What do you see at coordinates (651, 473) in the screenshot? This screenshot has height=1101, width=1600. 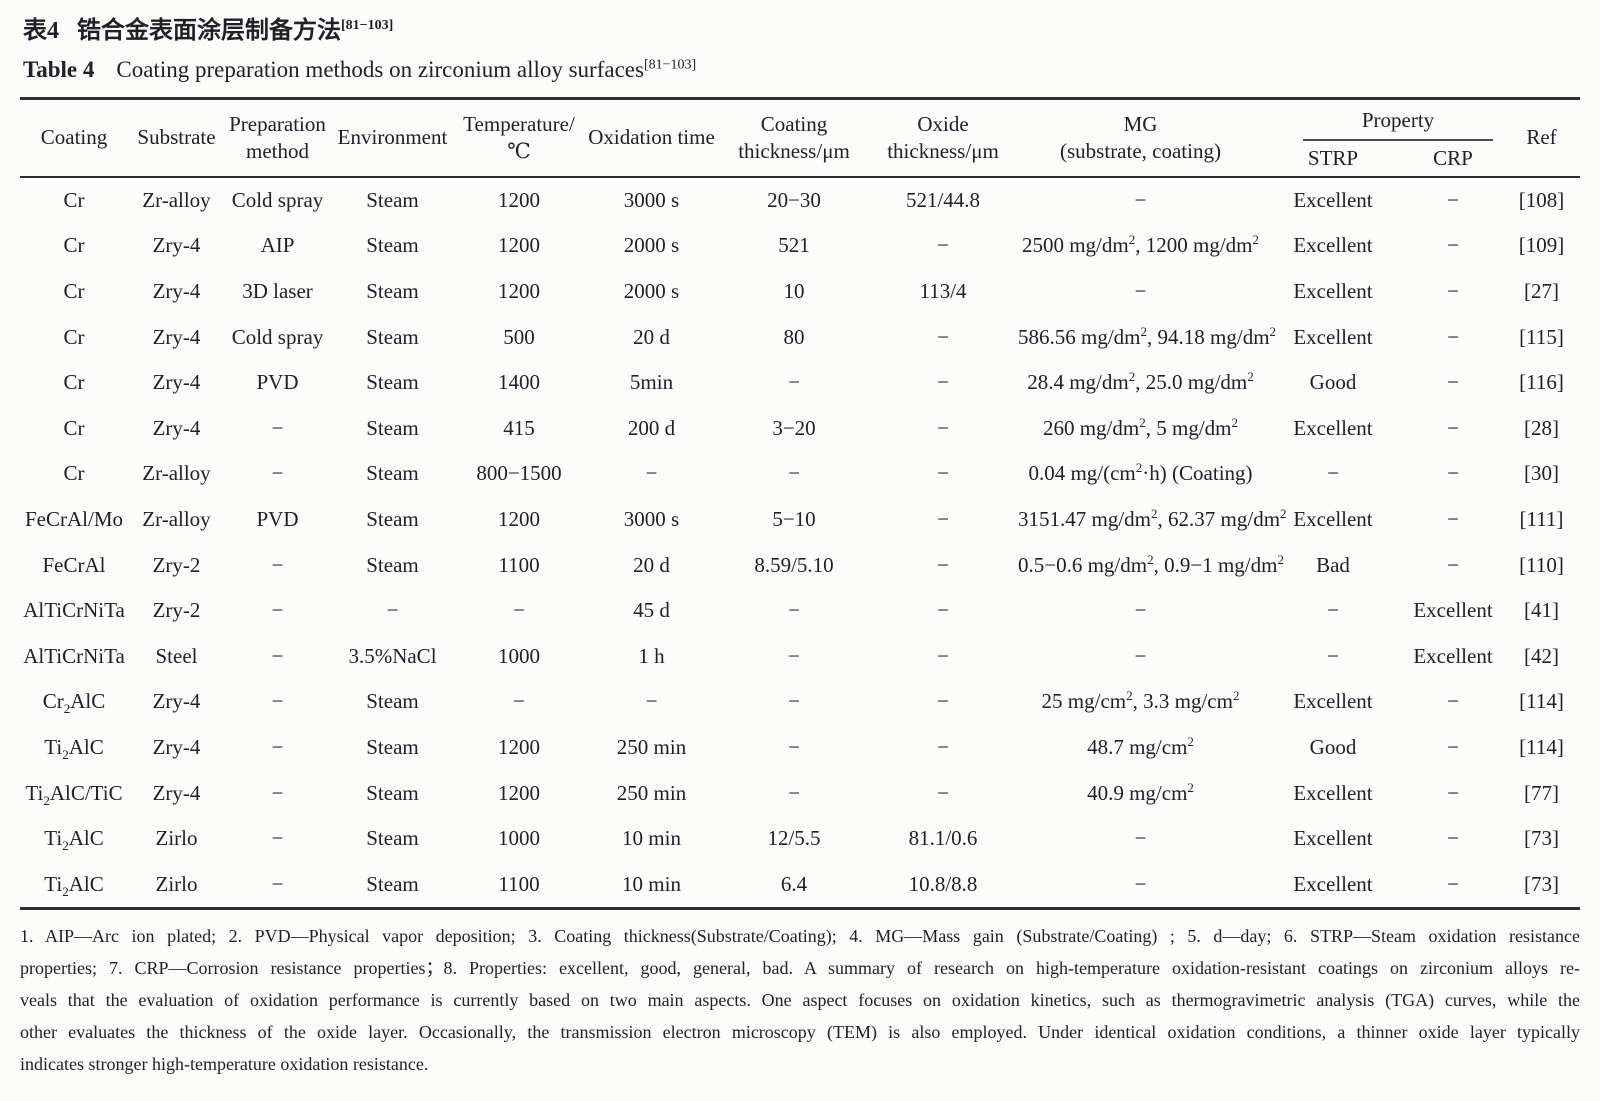 I see `cell-oxidation-time: −` at bounding box center [651, 473].